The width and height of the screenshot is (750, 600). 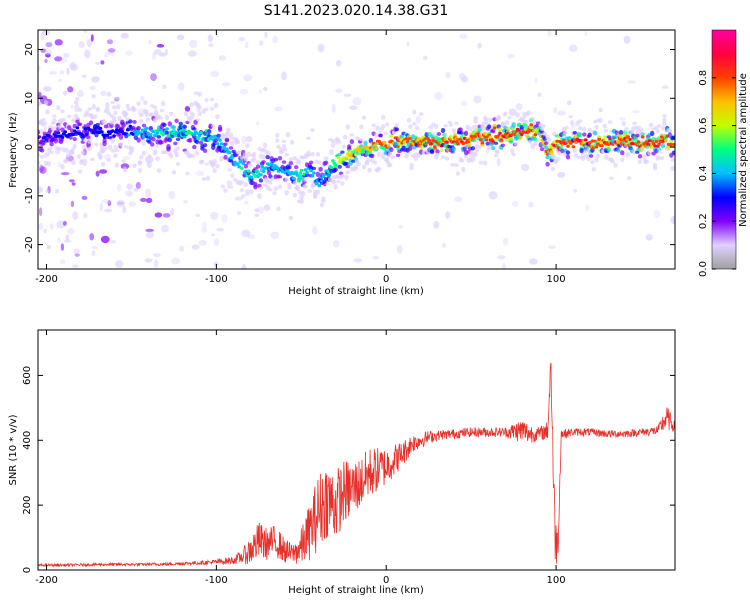 What do you see at coordinates (356, 11) in the screenshot?
I see `figure-title: S141.2023.020.14.38.G31` at bounding box center [356, 11].